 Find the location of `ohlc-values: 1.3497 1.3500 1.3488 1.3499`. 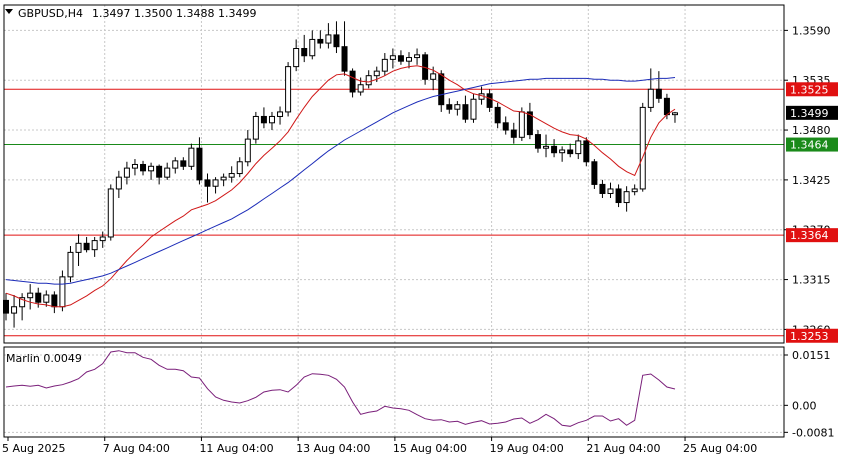

ohlc-values: 1.3497 1.3500 1.3488 1.3499 is located at coordinates (174, 13).